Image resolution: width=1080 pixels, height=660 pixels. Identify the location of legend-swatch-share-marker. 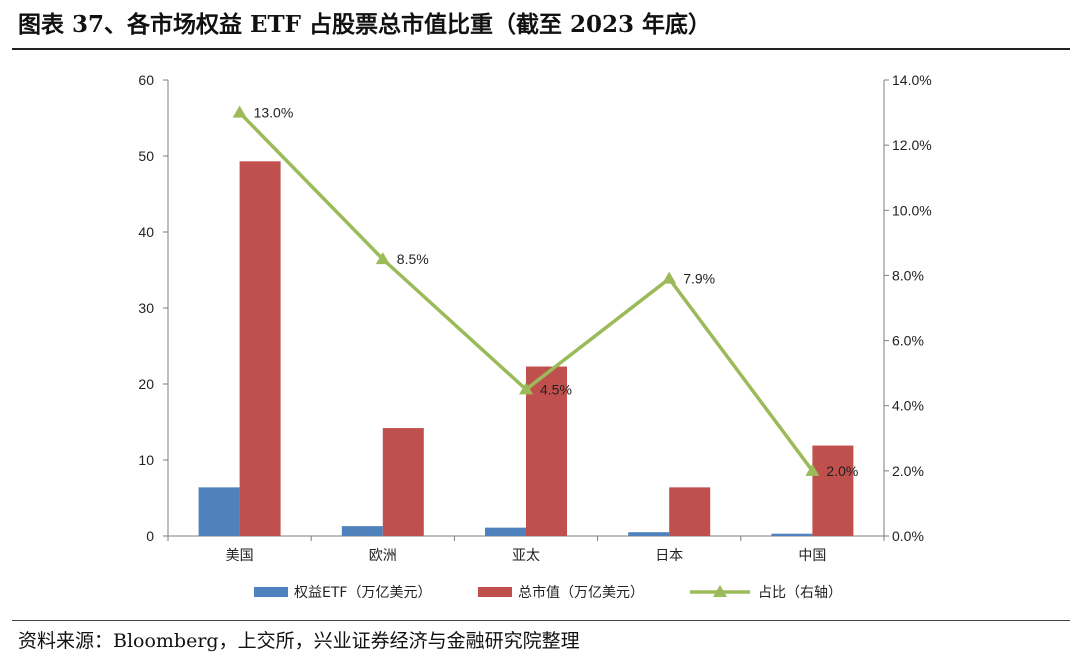
(720, 591).